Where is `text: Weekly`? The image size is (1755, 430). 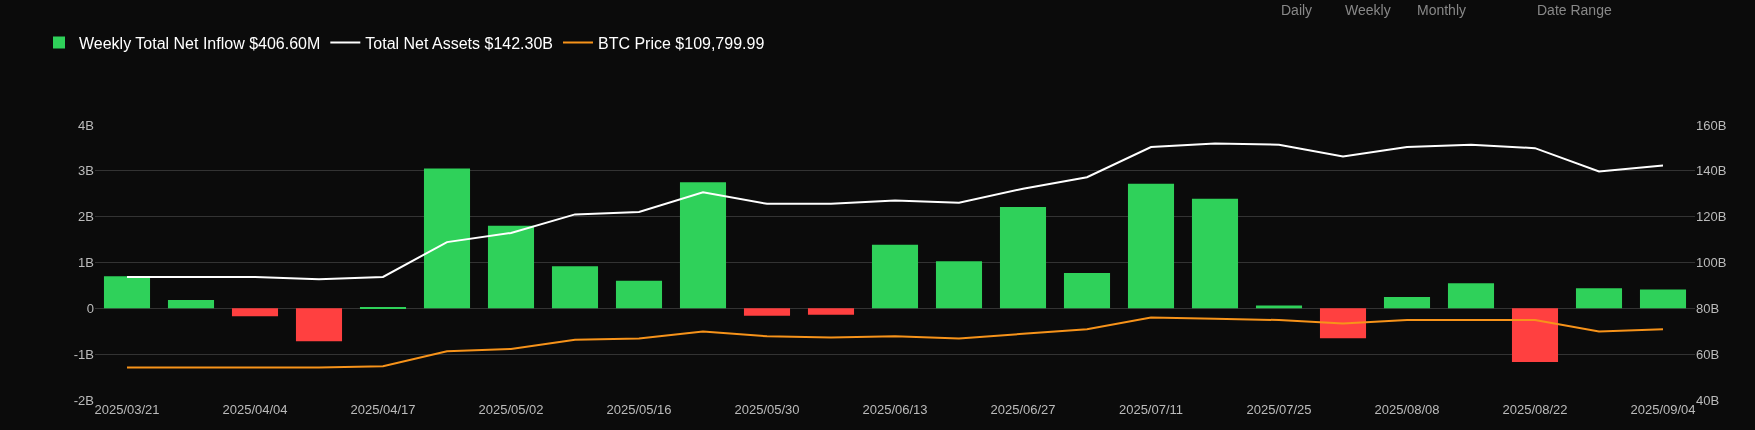 text: Weekly is located at coordinates (1368, 10).